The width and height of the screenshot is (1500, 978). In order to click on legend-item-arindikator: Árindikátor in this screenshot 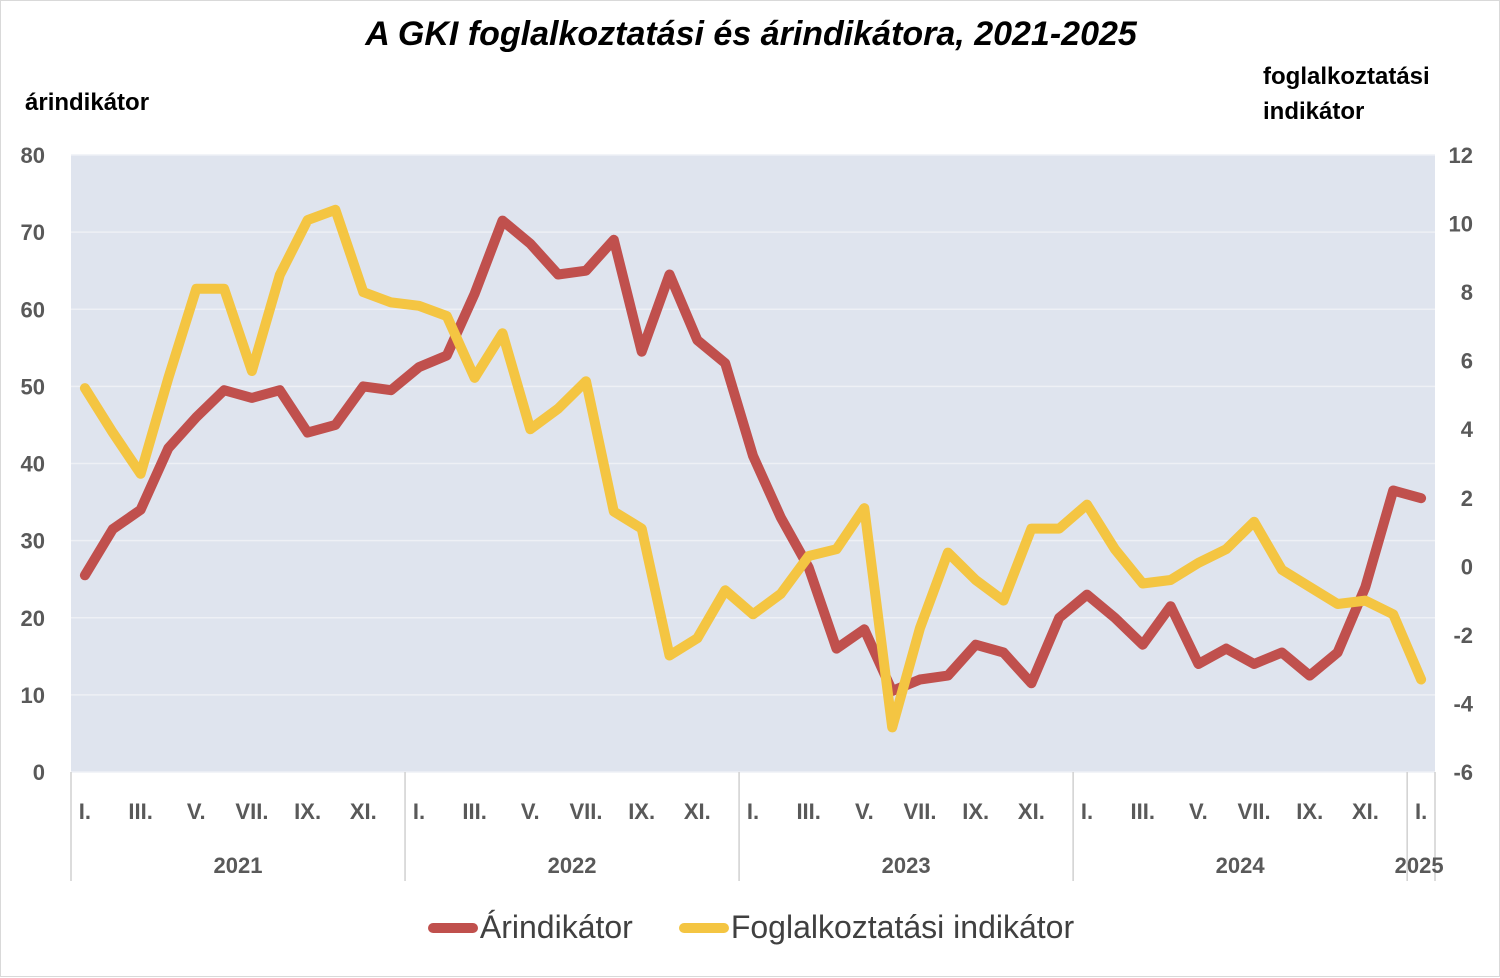, I will do `click(530, 927)`.